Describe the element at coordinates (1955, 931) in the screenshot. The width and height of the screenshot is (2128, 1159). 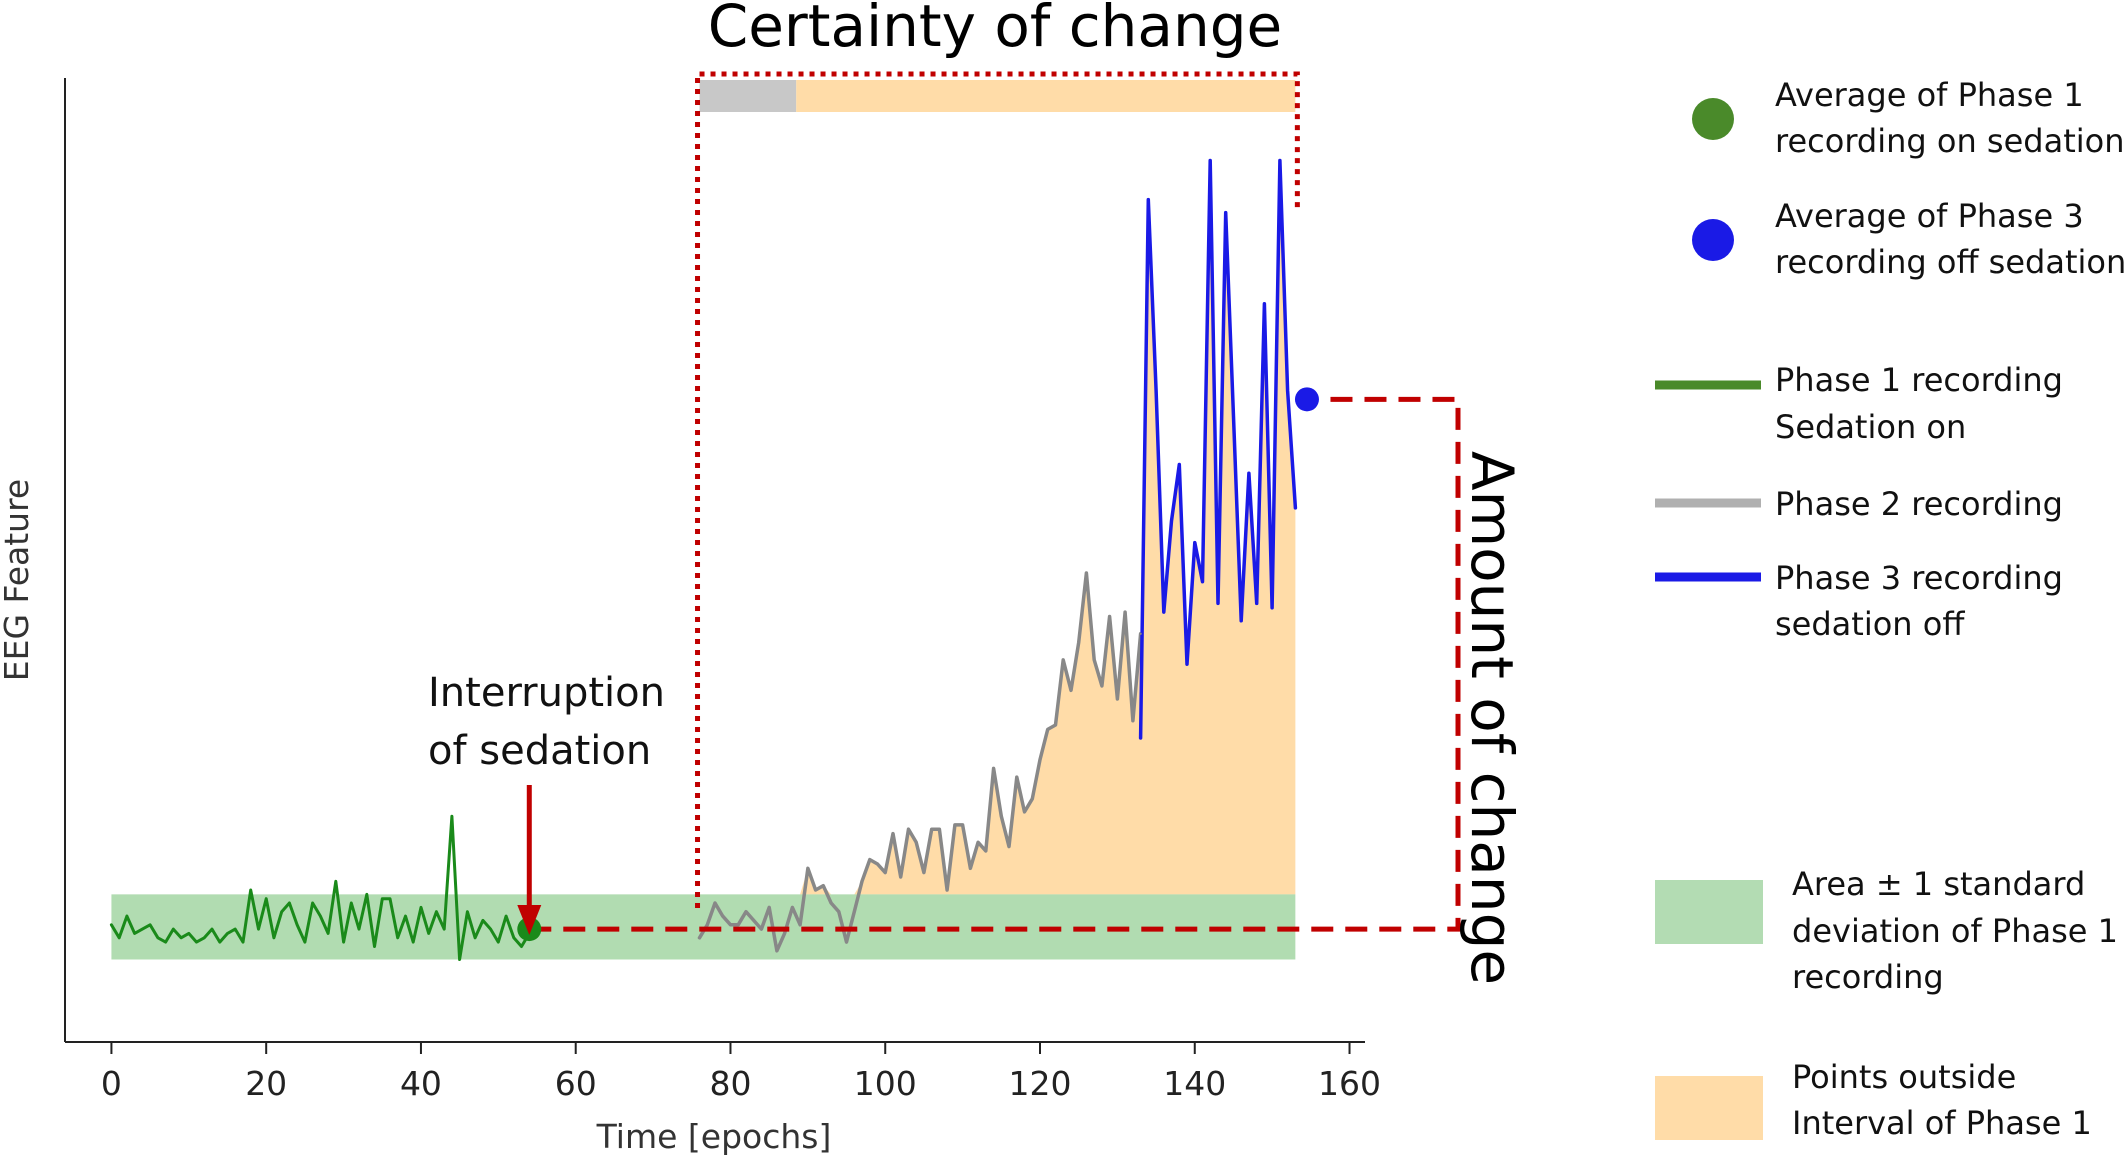
I see `legend-label-5: deviation of Phase 1` at that location.